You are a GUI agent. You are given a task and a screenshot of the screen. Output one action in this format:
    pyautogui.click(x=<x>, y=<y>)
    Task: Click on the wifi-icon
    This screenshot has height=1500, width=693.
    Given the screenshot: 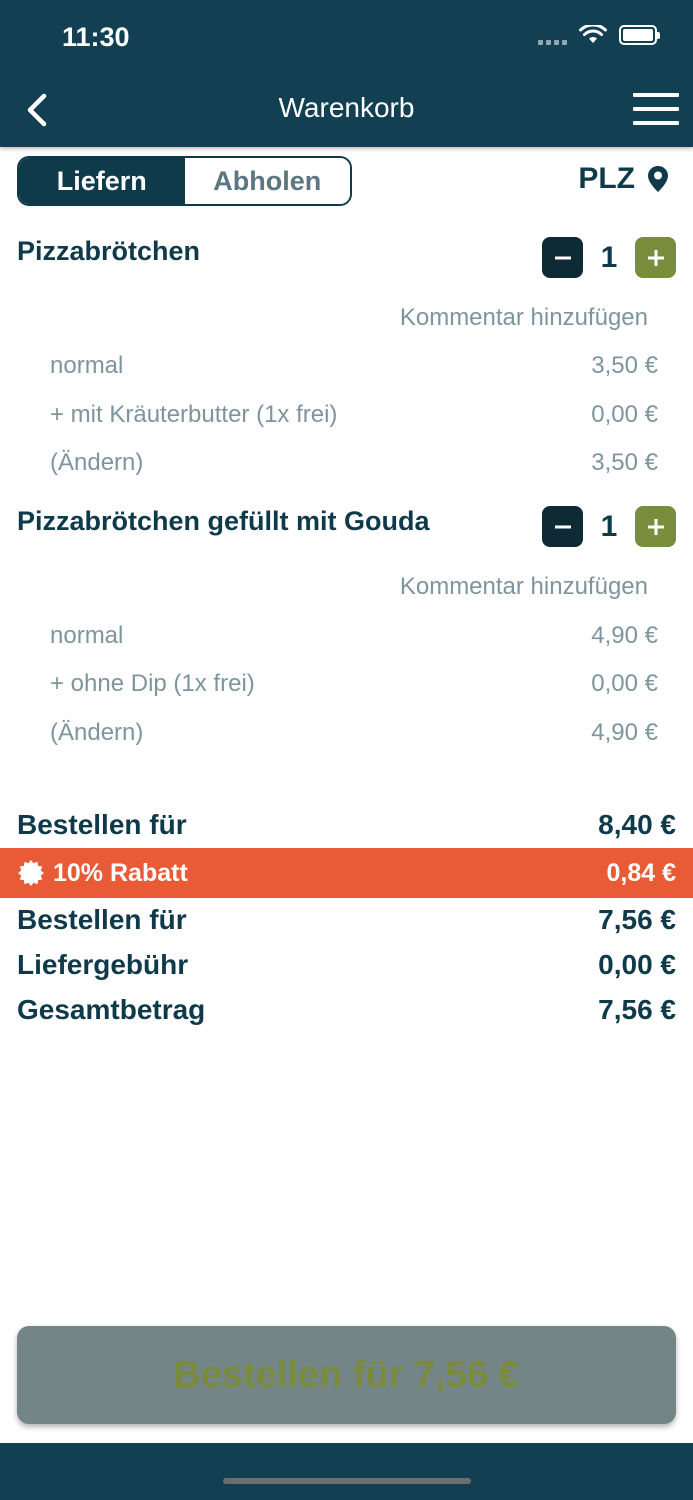 What is the action you would take?
    pyautogui.click(x=593, y=34)
    